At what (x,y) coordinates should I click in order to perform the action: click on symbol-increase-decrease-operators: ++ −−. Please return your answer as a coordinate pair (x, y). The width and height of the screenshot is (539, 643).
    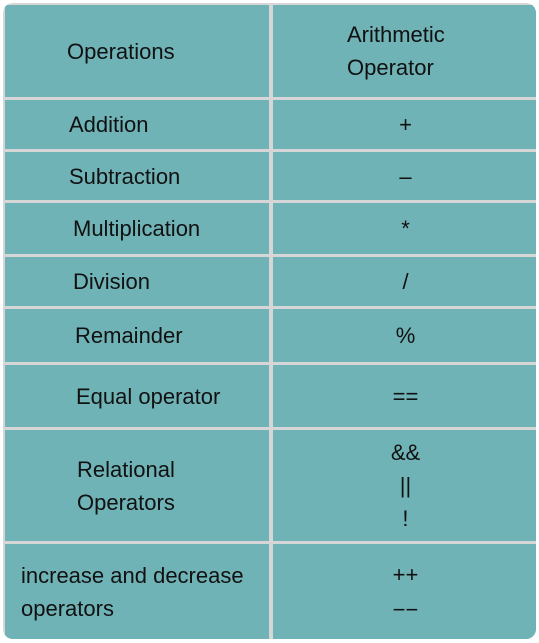
    Looking at the image, I should click on (404, 591).